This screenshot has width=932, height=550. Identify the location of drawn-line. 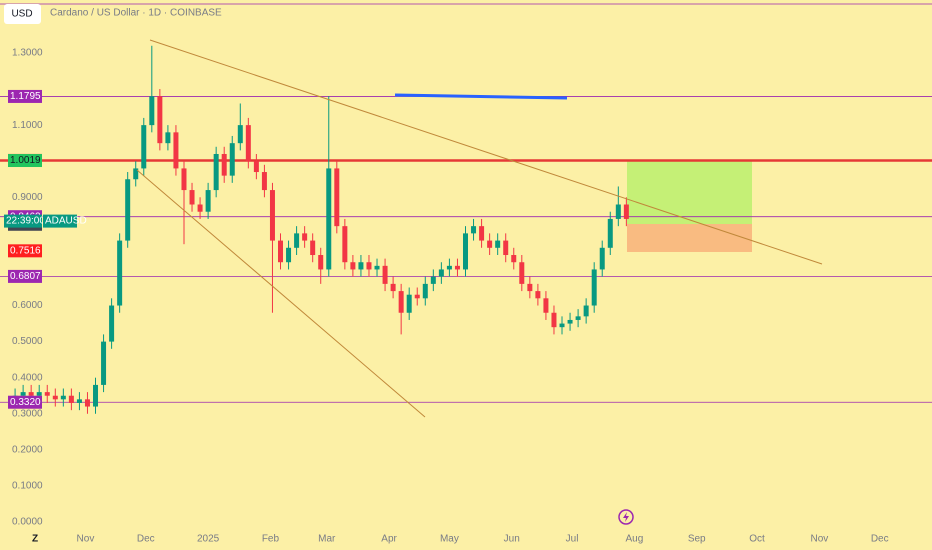
(481, 96).